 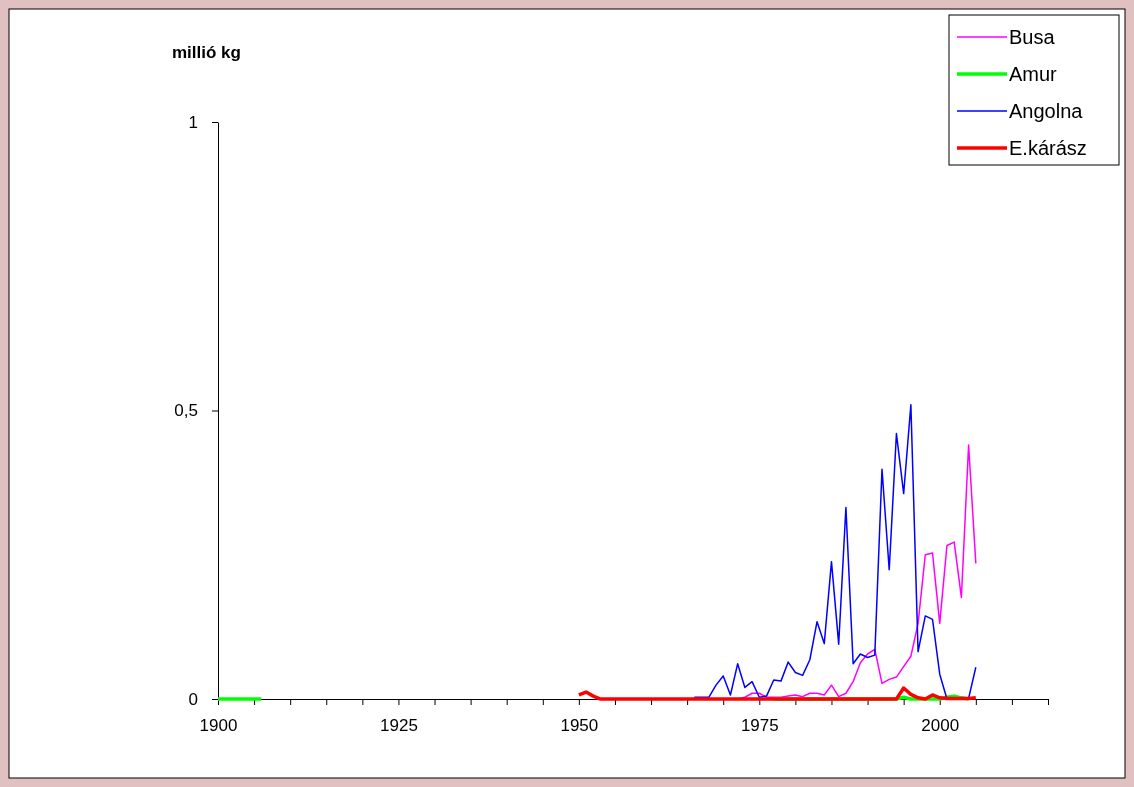 I want to click on y-tick-label: 1, so click(x=193, y=122).